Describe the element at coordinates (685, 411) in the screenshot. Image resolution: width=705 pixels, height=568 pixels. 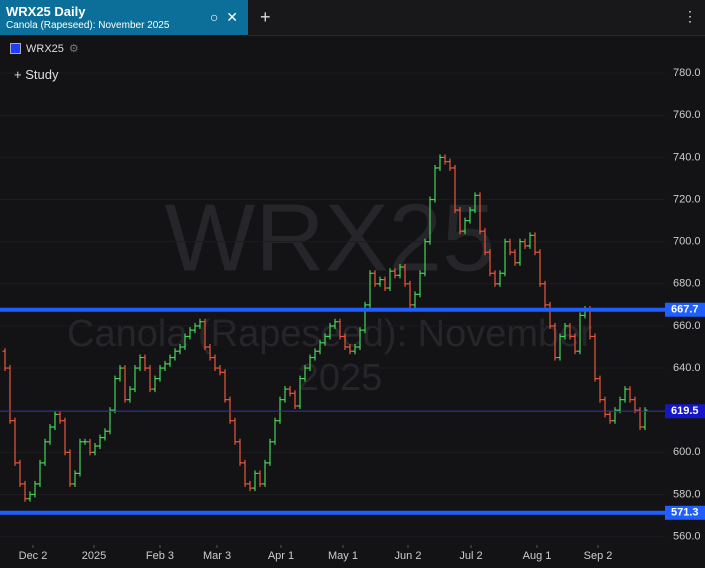
I see `price-label-bg` at that location.